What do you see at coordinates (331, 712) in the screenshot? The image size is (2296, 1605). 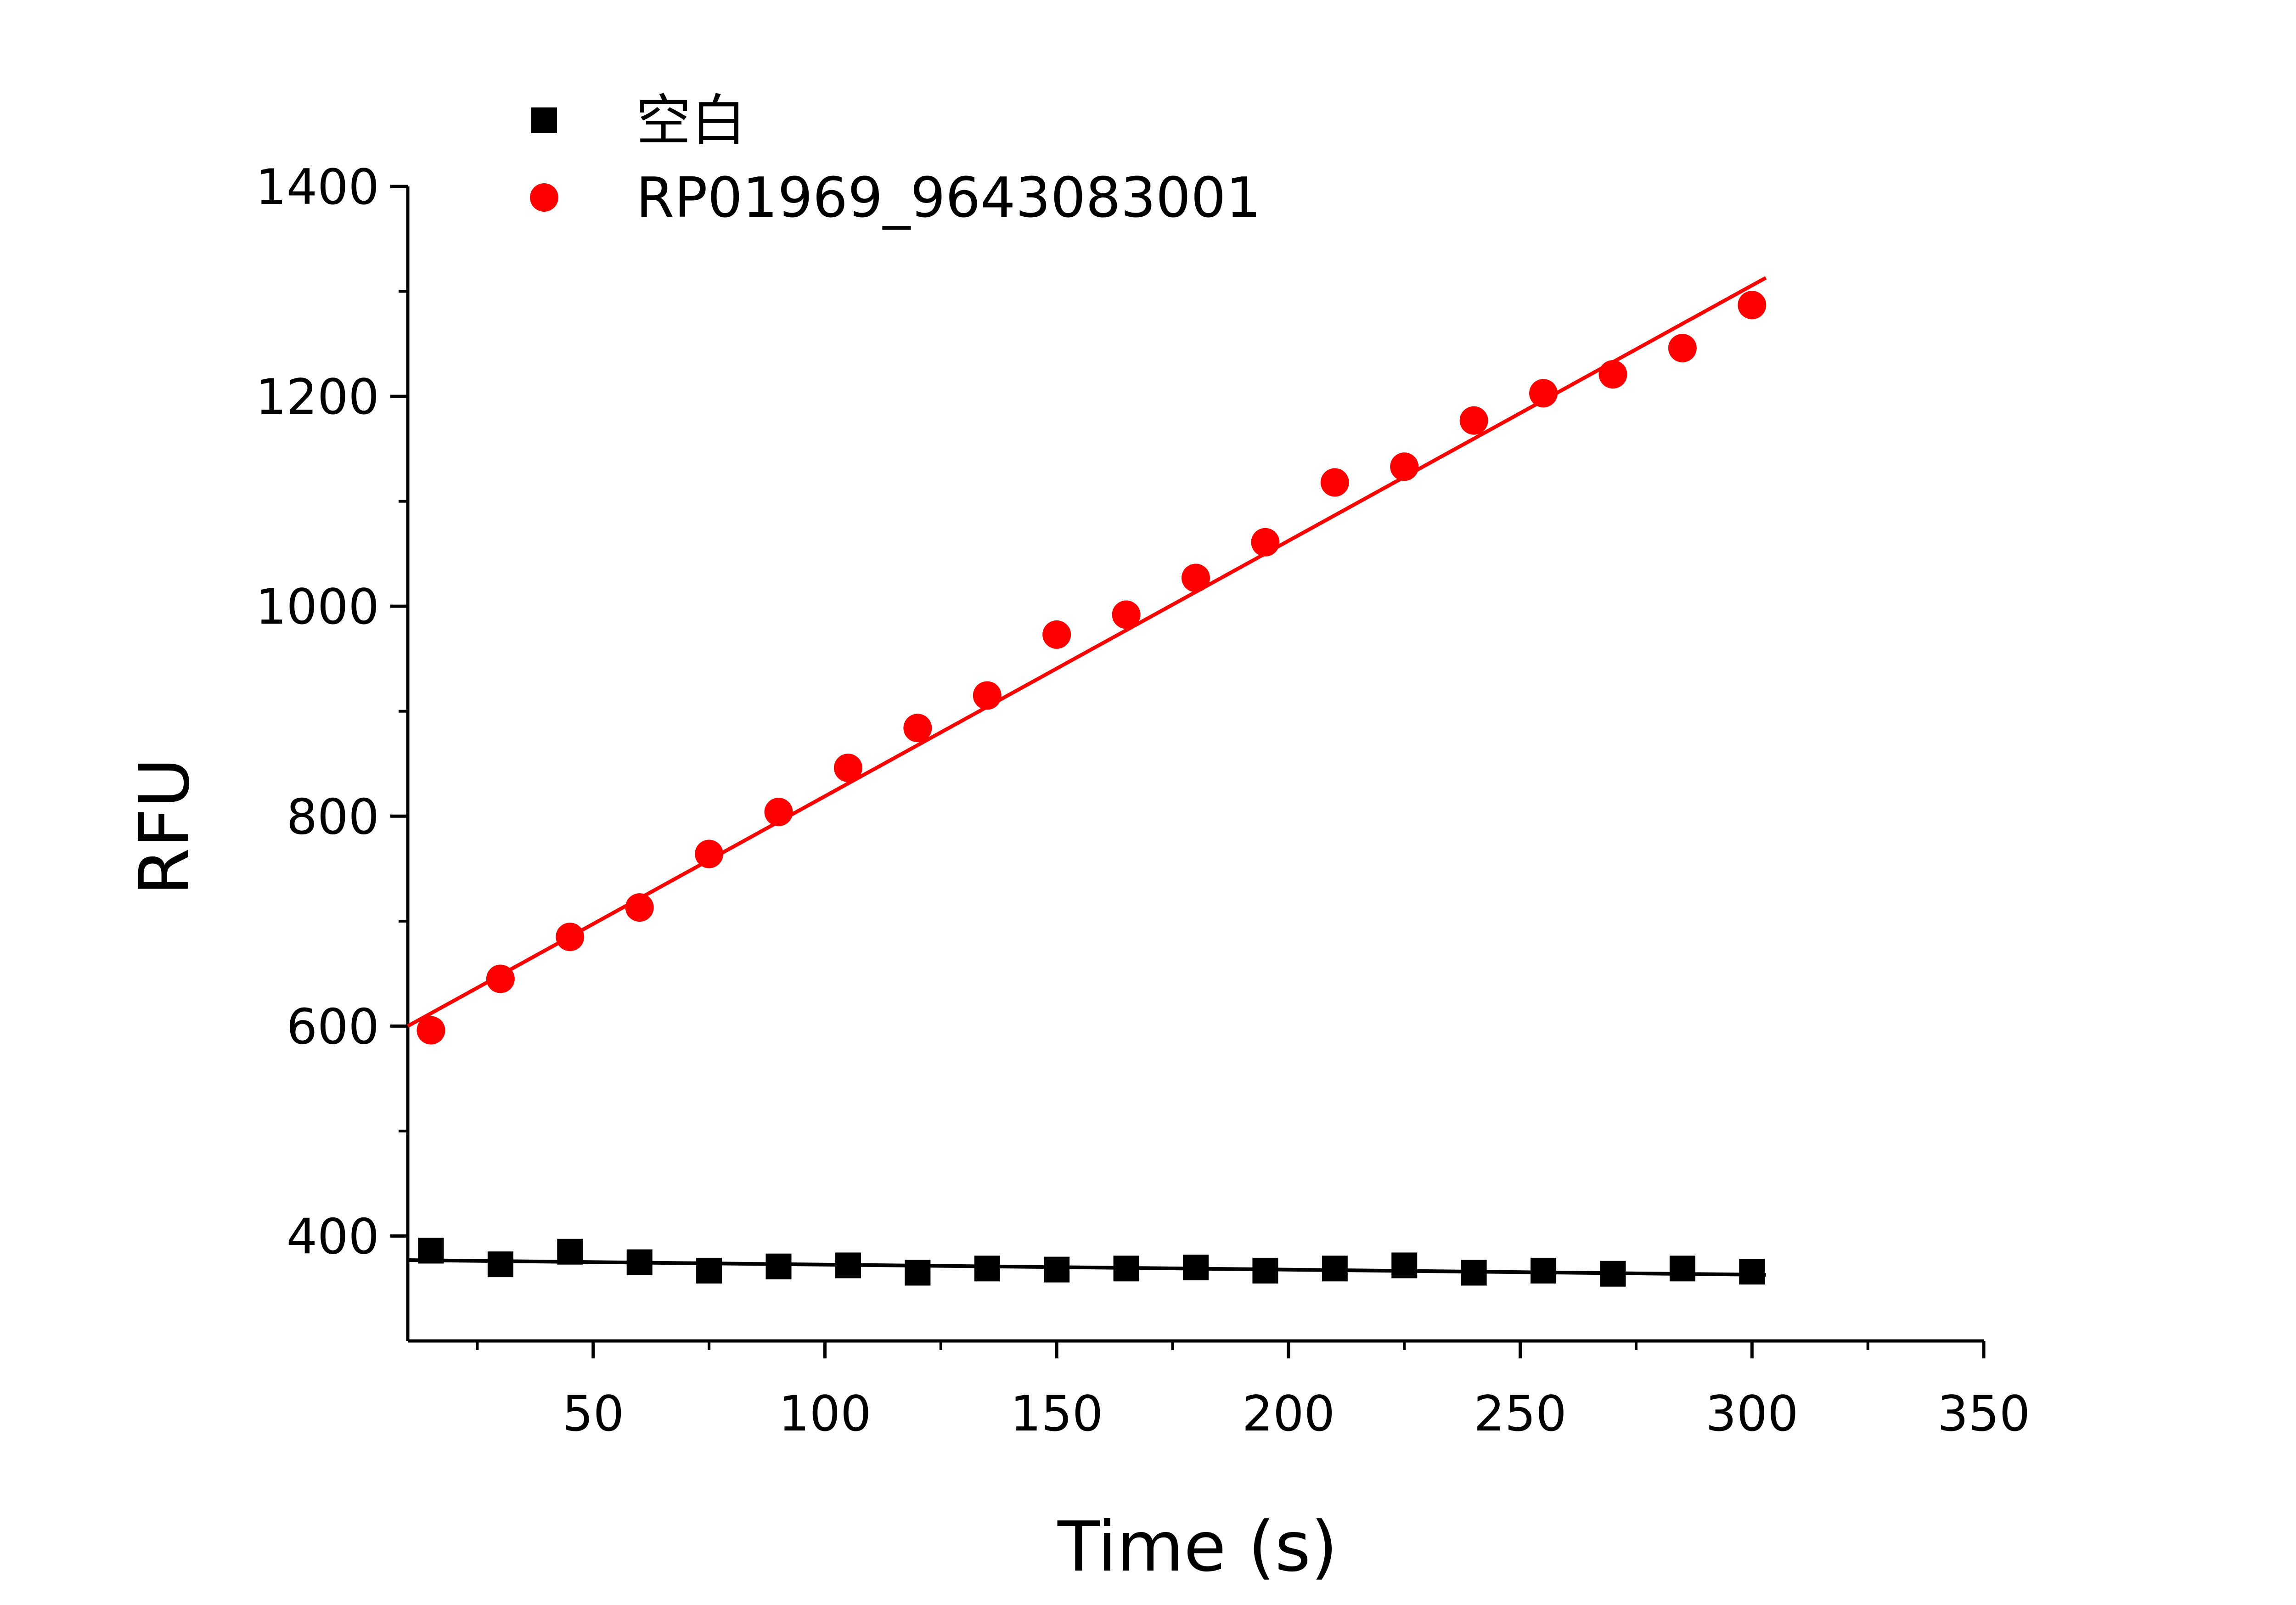 I see `y-ticks: 400 600 800 1000 1200 1400` at bounding box center [331, 712].